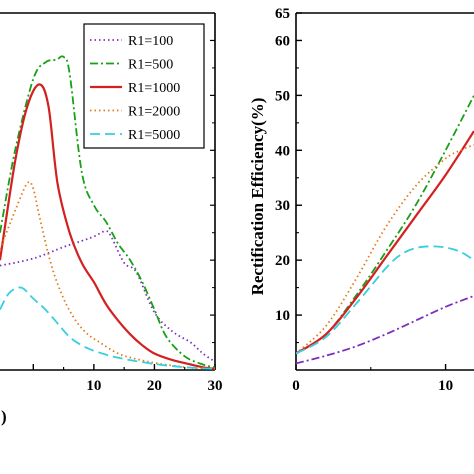 The image size is (474, 474). Describe the element at coordinates (445, 386) in the screenshot. I see `right-x-tick-label: 10` at that location.